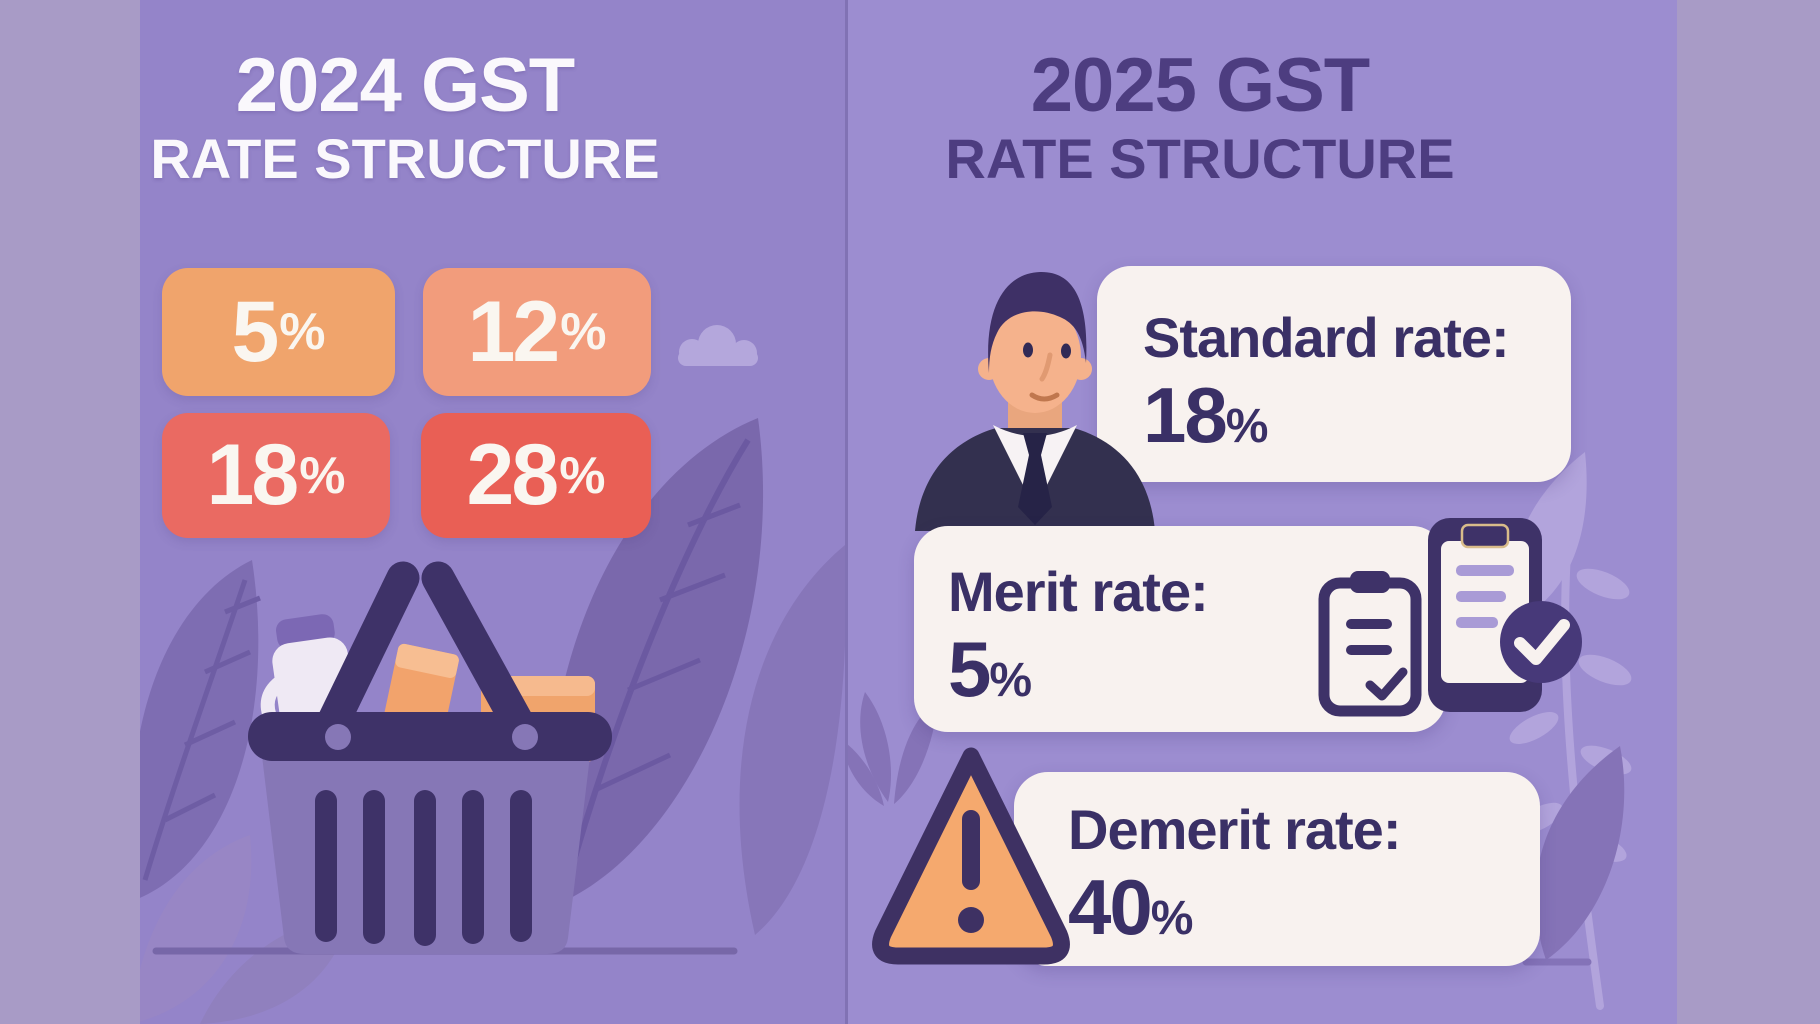  What do you see at coordinates (1035, 479) in the screenshot?
I see `tie` at bounding box center [1035, 479].